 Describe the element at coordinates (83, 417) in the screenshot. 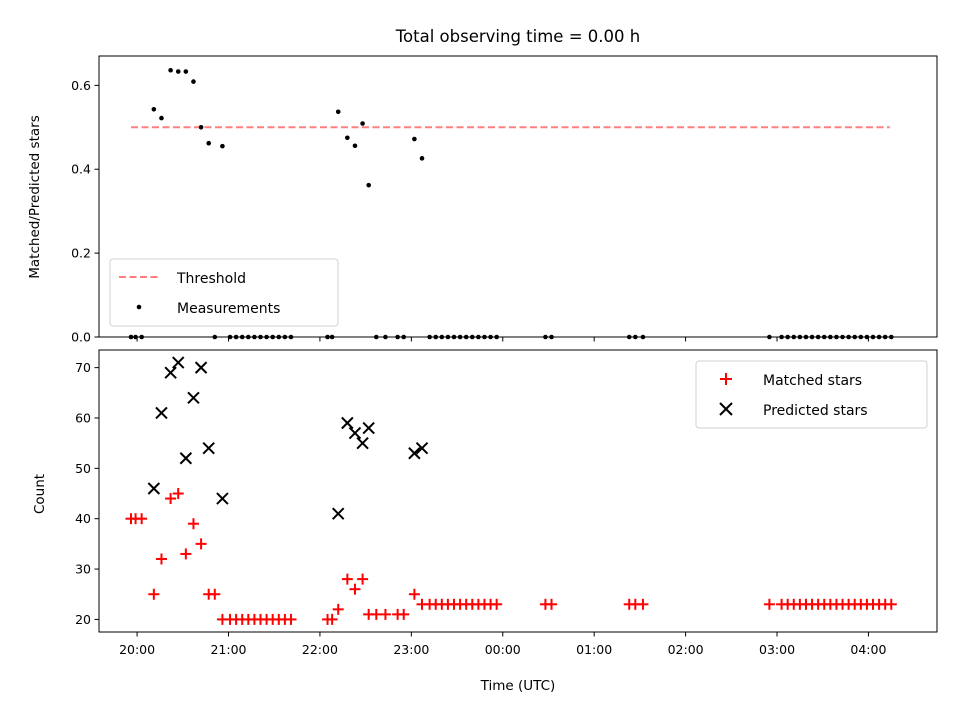

I see `y-tick-label: 60` at that location.